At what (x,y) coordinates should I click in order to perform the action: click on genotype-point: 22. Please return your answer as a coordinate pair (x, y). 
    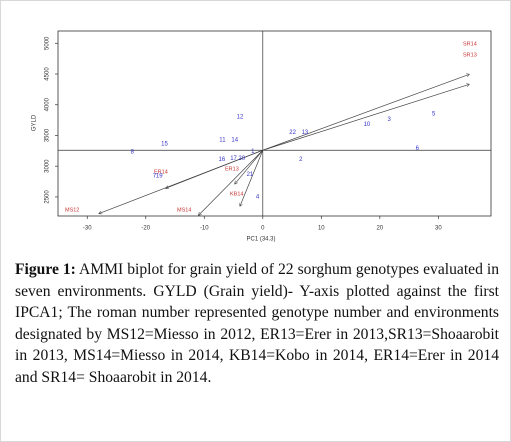
    Looking at the image, I should click on (292, 133).